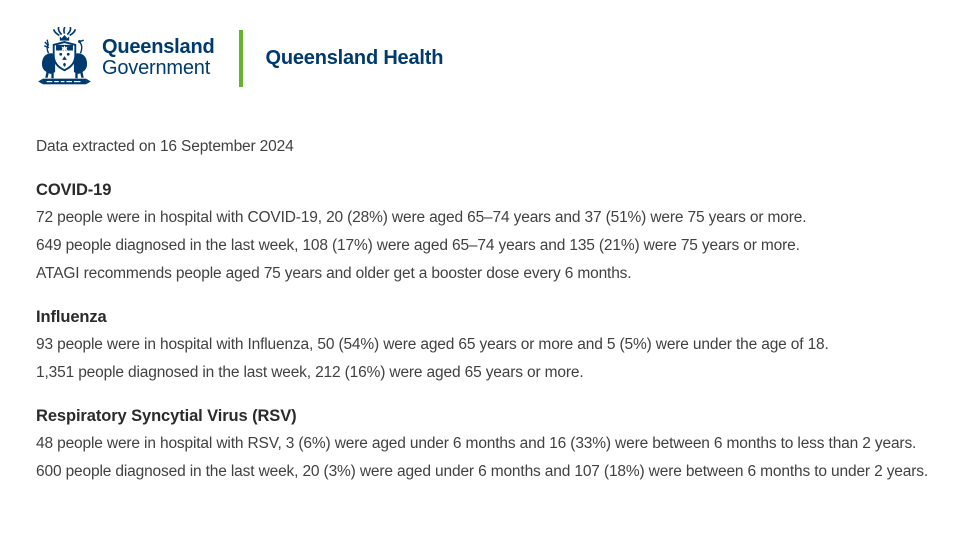 Image resolution: width=955 pixels, height=557 pixels. What do you see at coordinates (354, 57) in the screenshot?
I see `site-title: Queensland Health` at bounding box center [354, 57].